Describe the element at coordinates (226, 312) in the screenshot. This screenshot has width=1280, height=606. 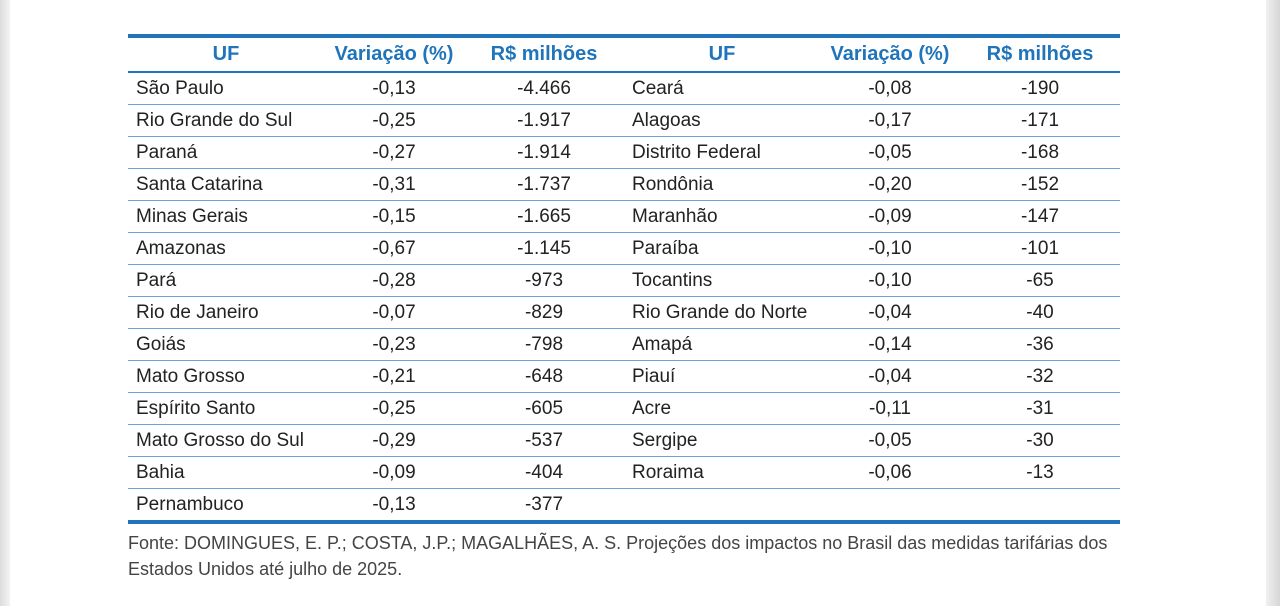
I see `state-name: Rio de Janeiro` at that location.